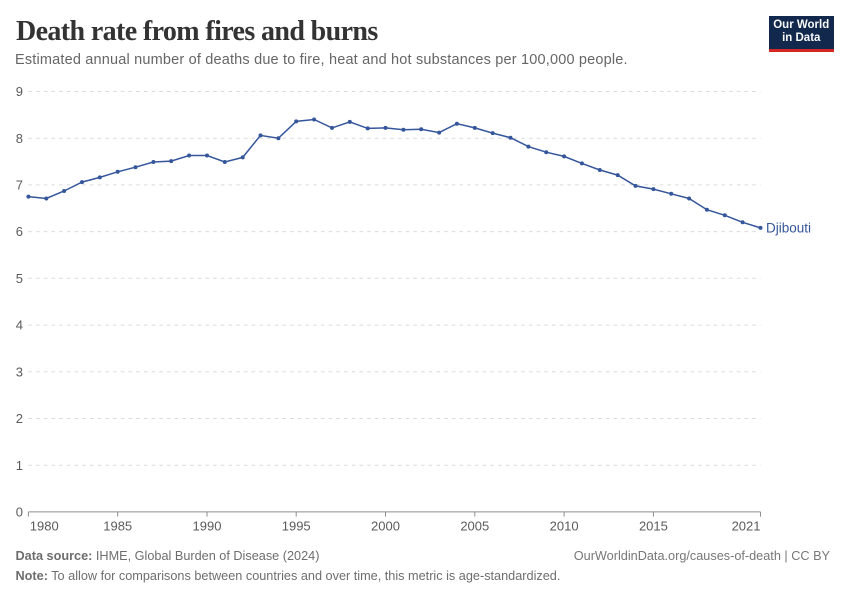 The width and height of the screenshot is (850, 600). What do you see at coordinates (117, 525) in the screenshot?
I see `svg-text: 1985` at bounding box center [117, 525].